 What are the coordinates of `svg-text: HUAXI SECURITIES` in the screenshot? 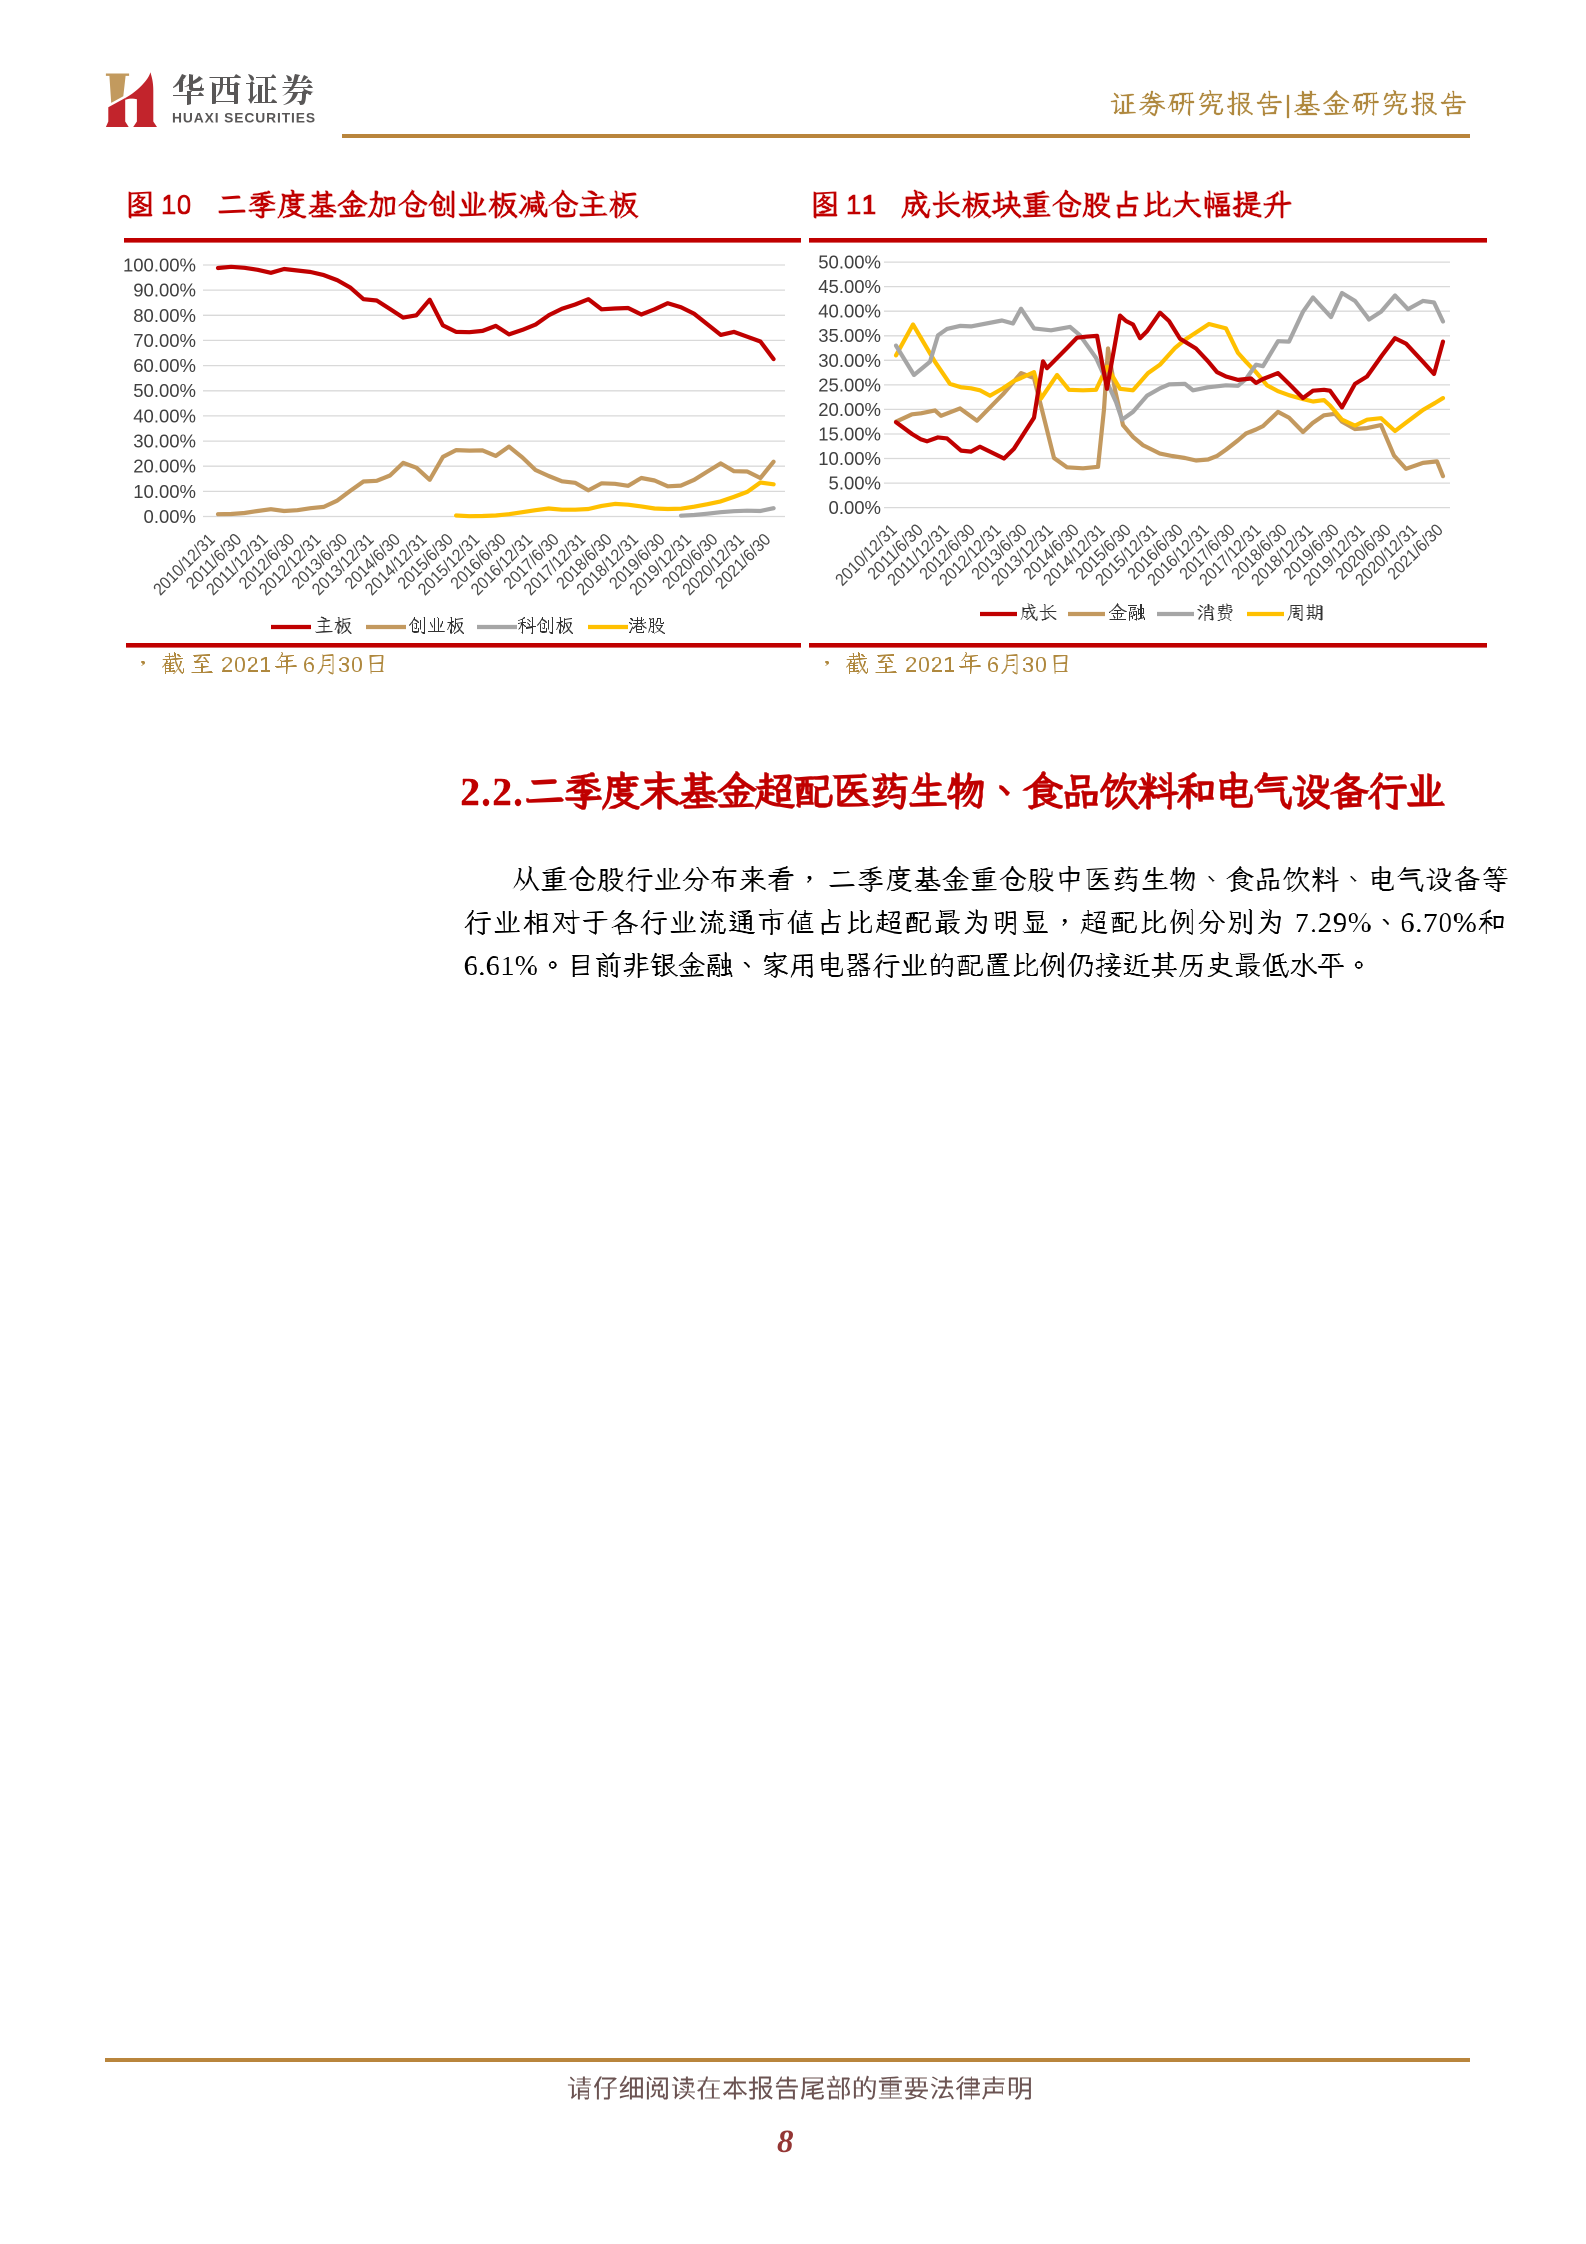 It's located at (244, 118).